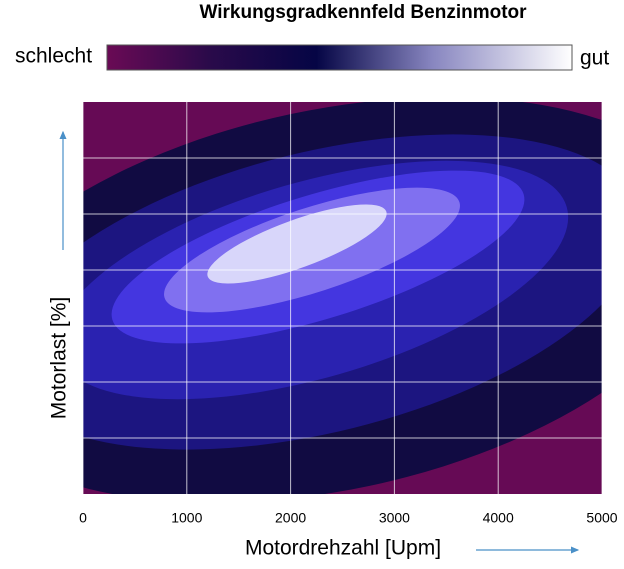 This screenshot has height=569, width=624. What do you see at coordinates (394, 518) in the screenshot?
I see `x-tick-label: 3000` at bounding box center [394, 518].